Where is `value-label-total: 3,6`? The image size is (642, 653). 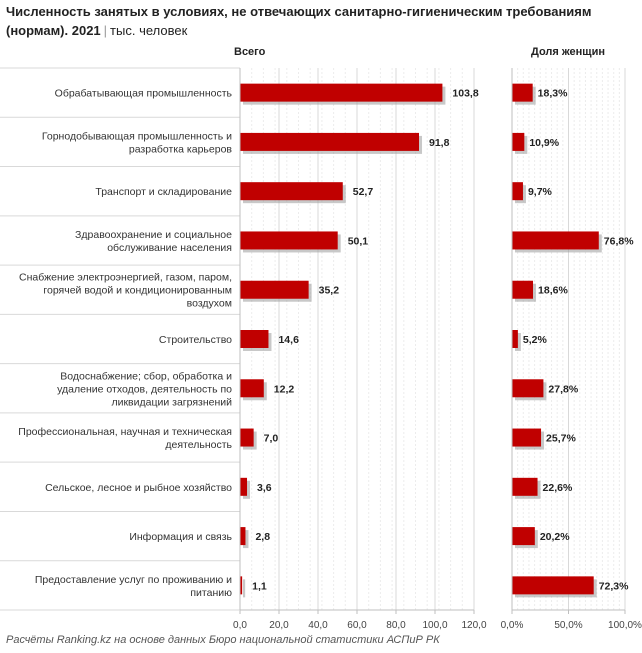 value-label-total: 3,6 is located at coordinates (264, 488).